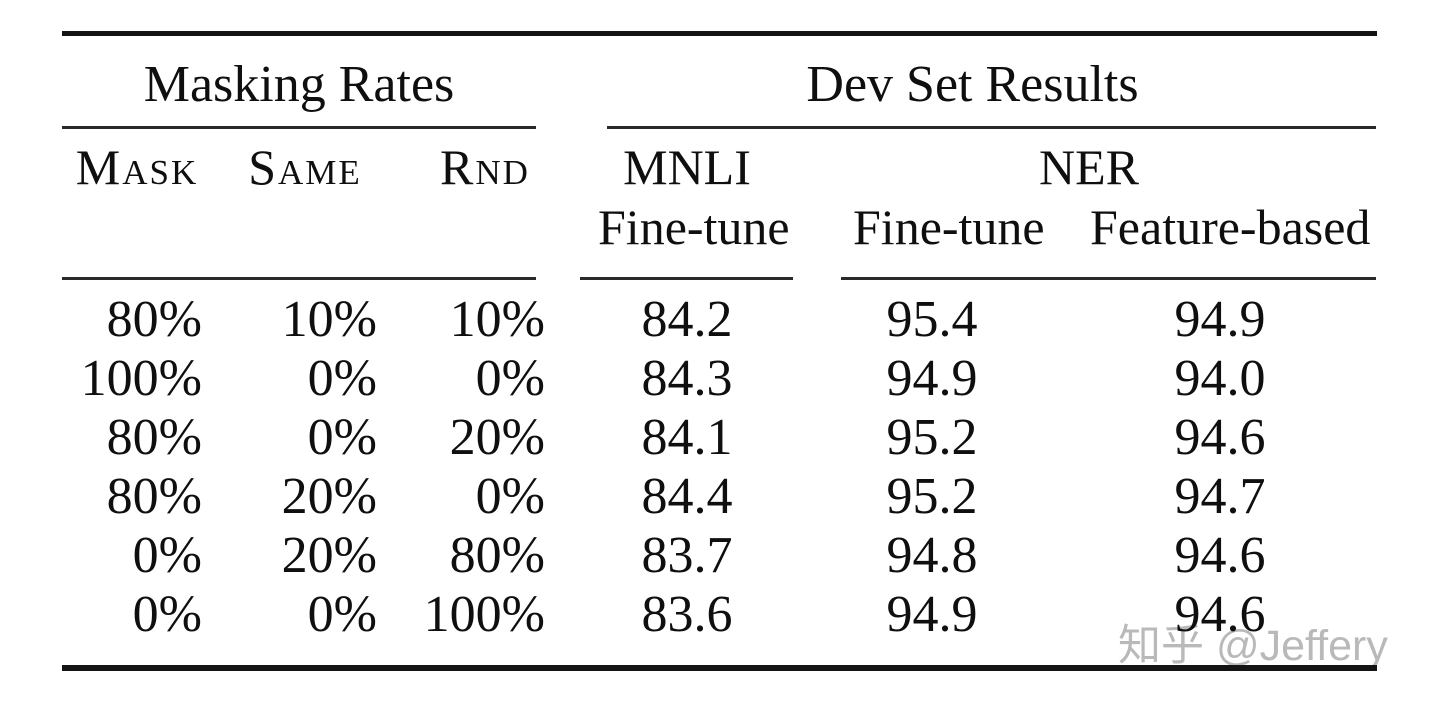  I want to click on cell-ner-feature: 94.7, so click(1220, 496).